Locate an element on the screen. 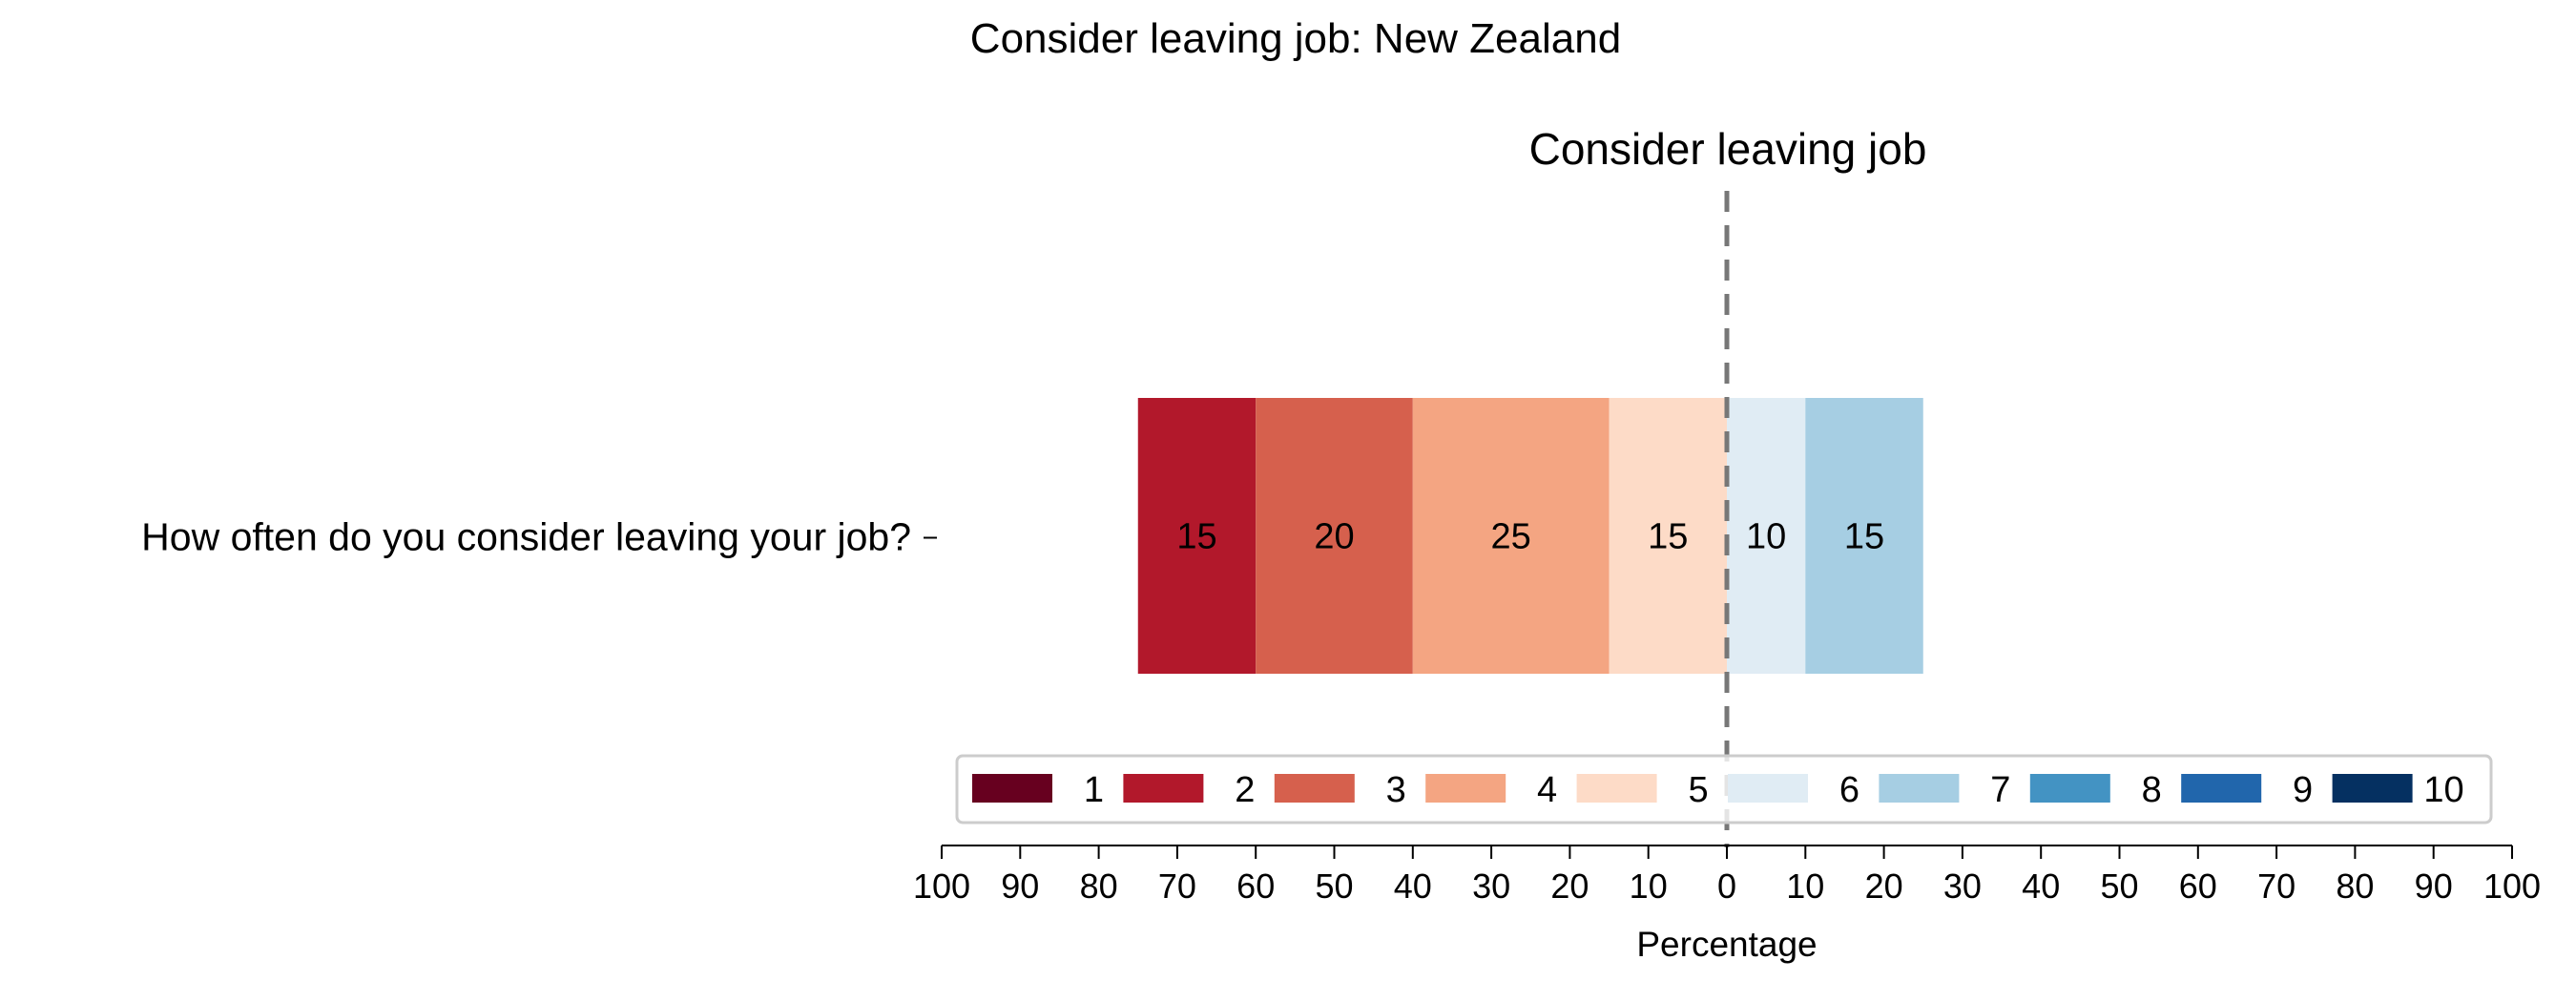 The height and width of the screenshot is (1002, 2576). data-label-5: 15 is located at coordinates (1668, 537).